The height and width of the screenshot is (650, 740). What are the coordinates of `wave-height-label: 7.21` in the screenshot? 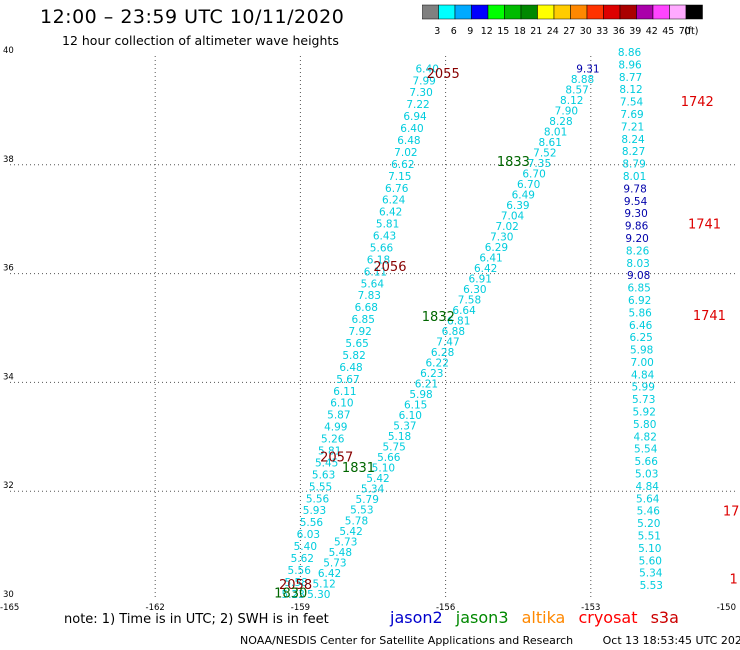 It's located at (632, 127).